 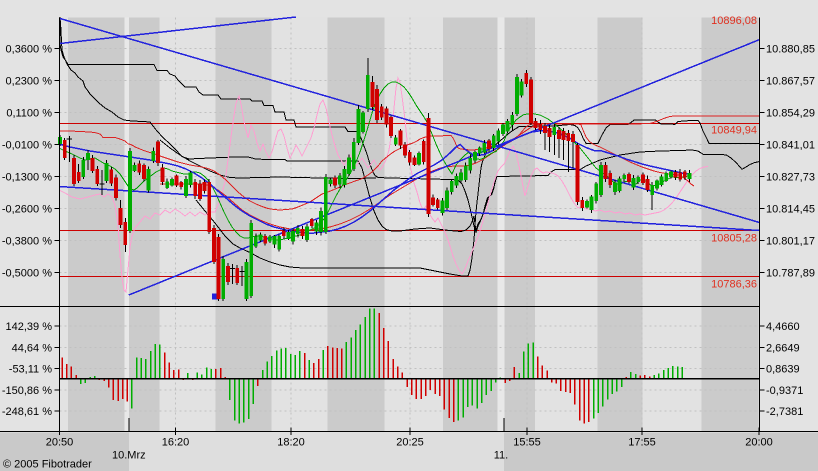 I want to click on svg-text: -53,11 %, so click(x=30, y=370).